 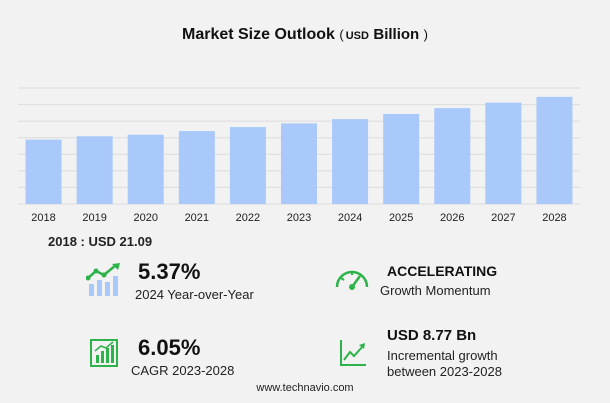 What do you see at coordinates (145, 218) in the screenshot?
I see `x-tick-label: 2020` at bounding box center [145, 218].